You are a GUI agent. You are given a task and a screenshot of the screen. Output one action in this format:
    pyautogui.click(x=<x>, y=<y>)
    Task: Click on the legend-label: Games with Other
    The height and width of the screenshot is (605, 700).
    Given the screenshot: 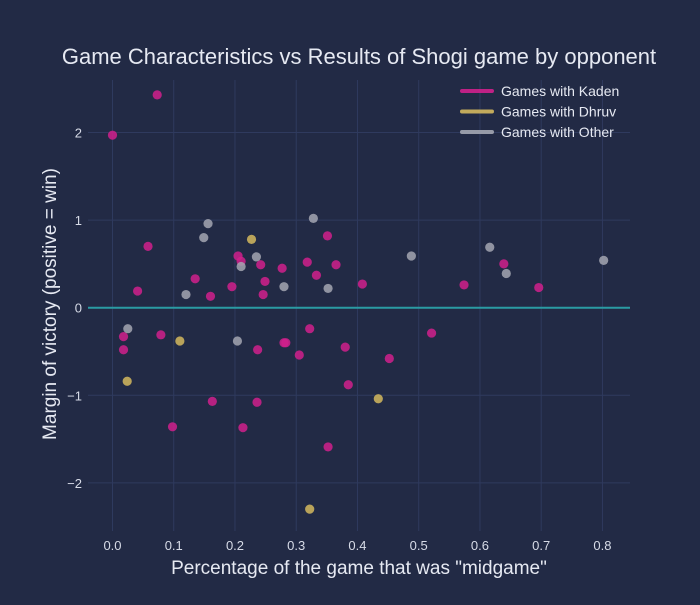 What is the action you would take?
    pyautogui.click(x=557, y=132)
    